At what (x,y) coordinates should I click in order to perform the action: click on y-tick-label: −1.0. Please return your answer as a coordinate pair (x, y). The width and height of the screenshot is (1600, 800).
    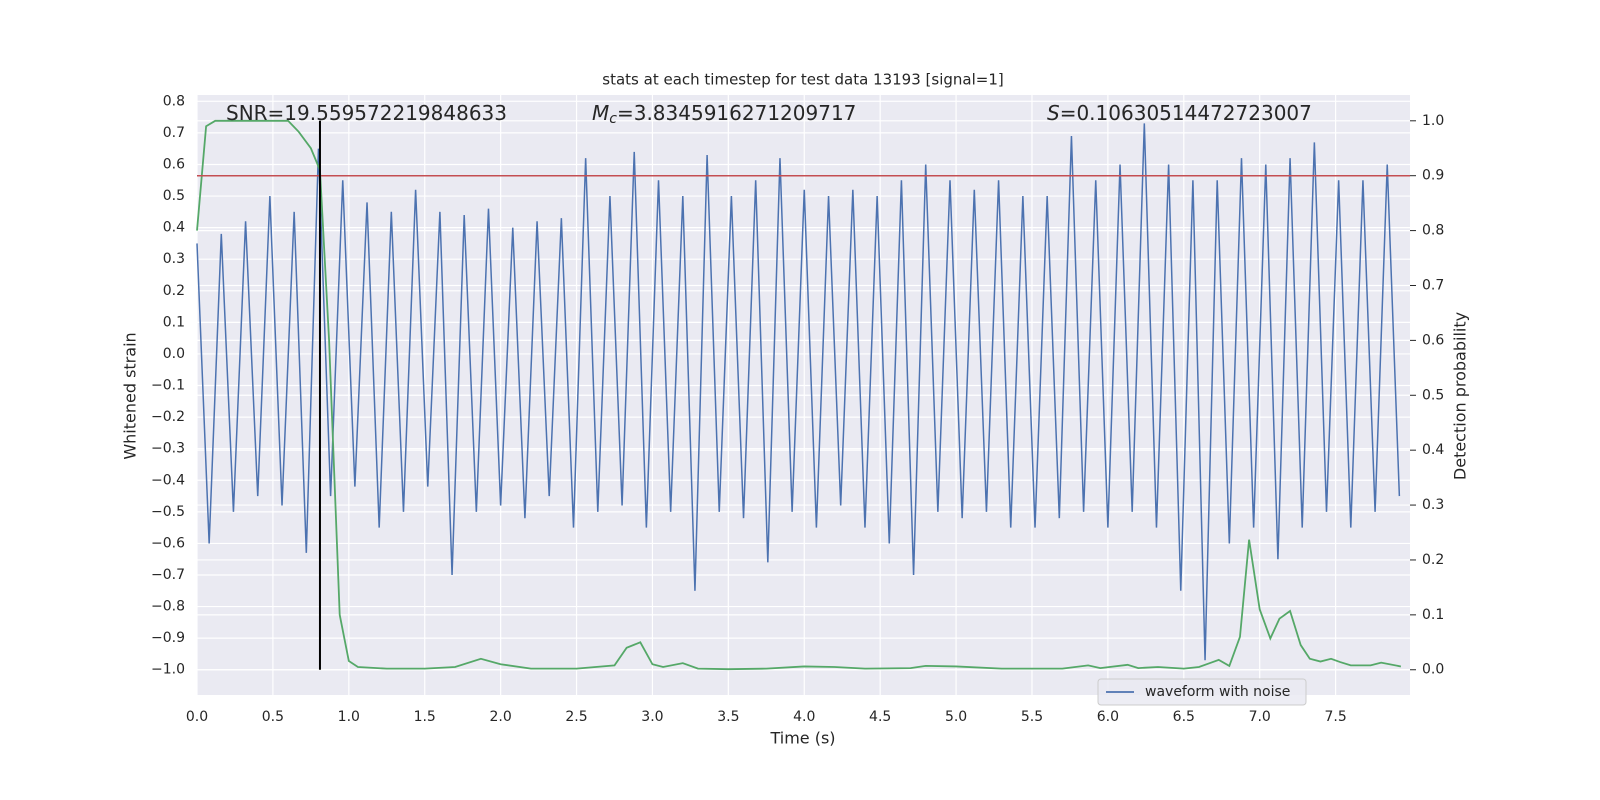
    Looking at the image, I should click on (168, 670).